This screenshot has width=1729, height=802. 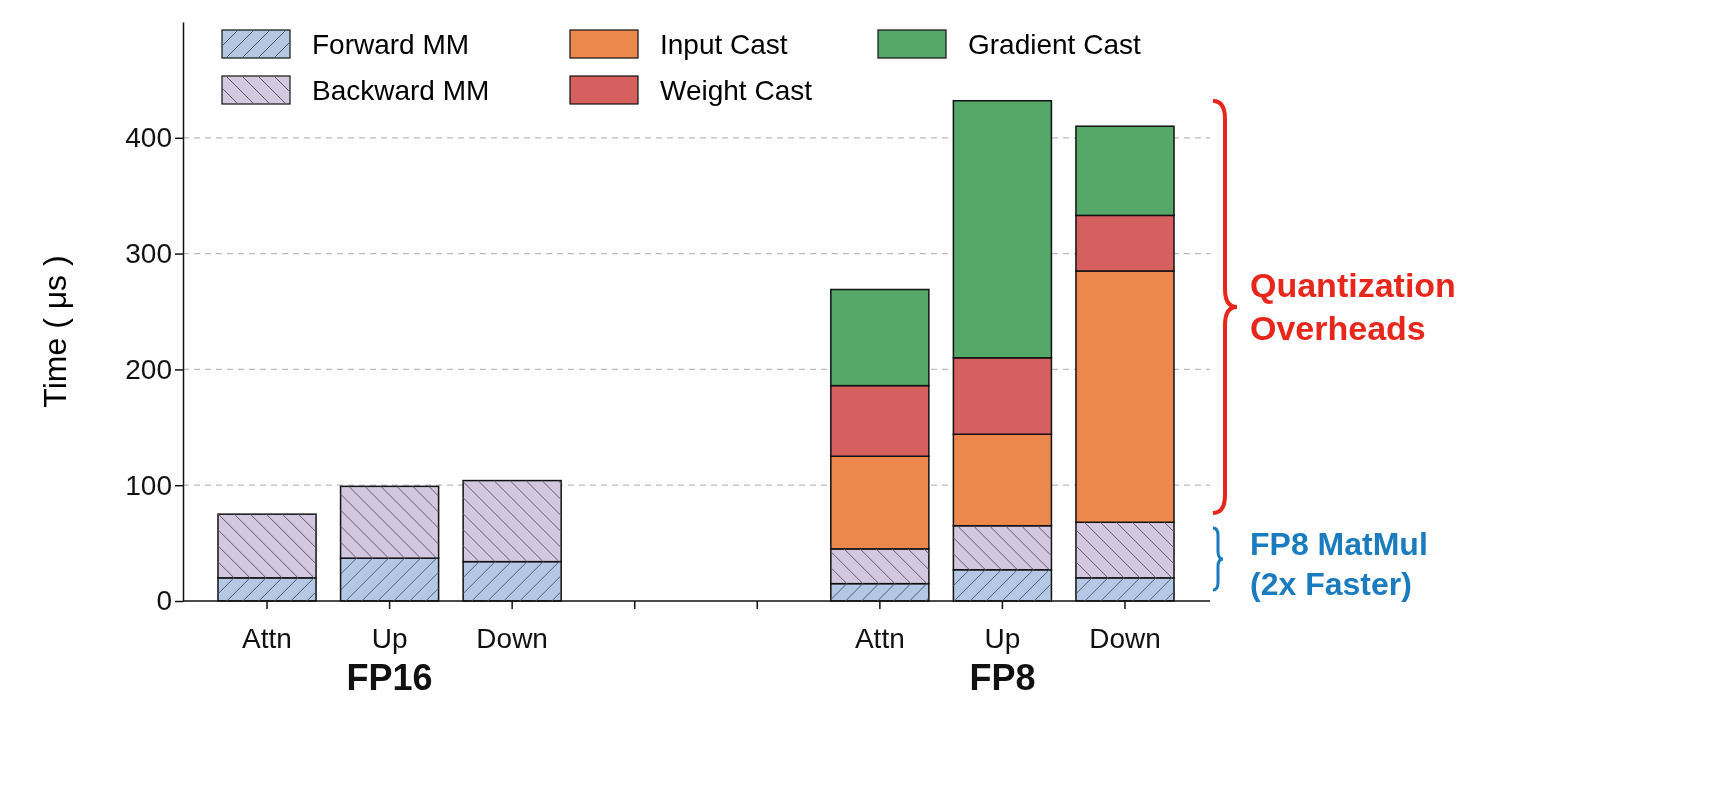 What do you see at coordinates (391, 44) in the screenshot?
I see `legend-label: Forward MM` at bounding box center [391, 44].